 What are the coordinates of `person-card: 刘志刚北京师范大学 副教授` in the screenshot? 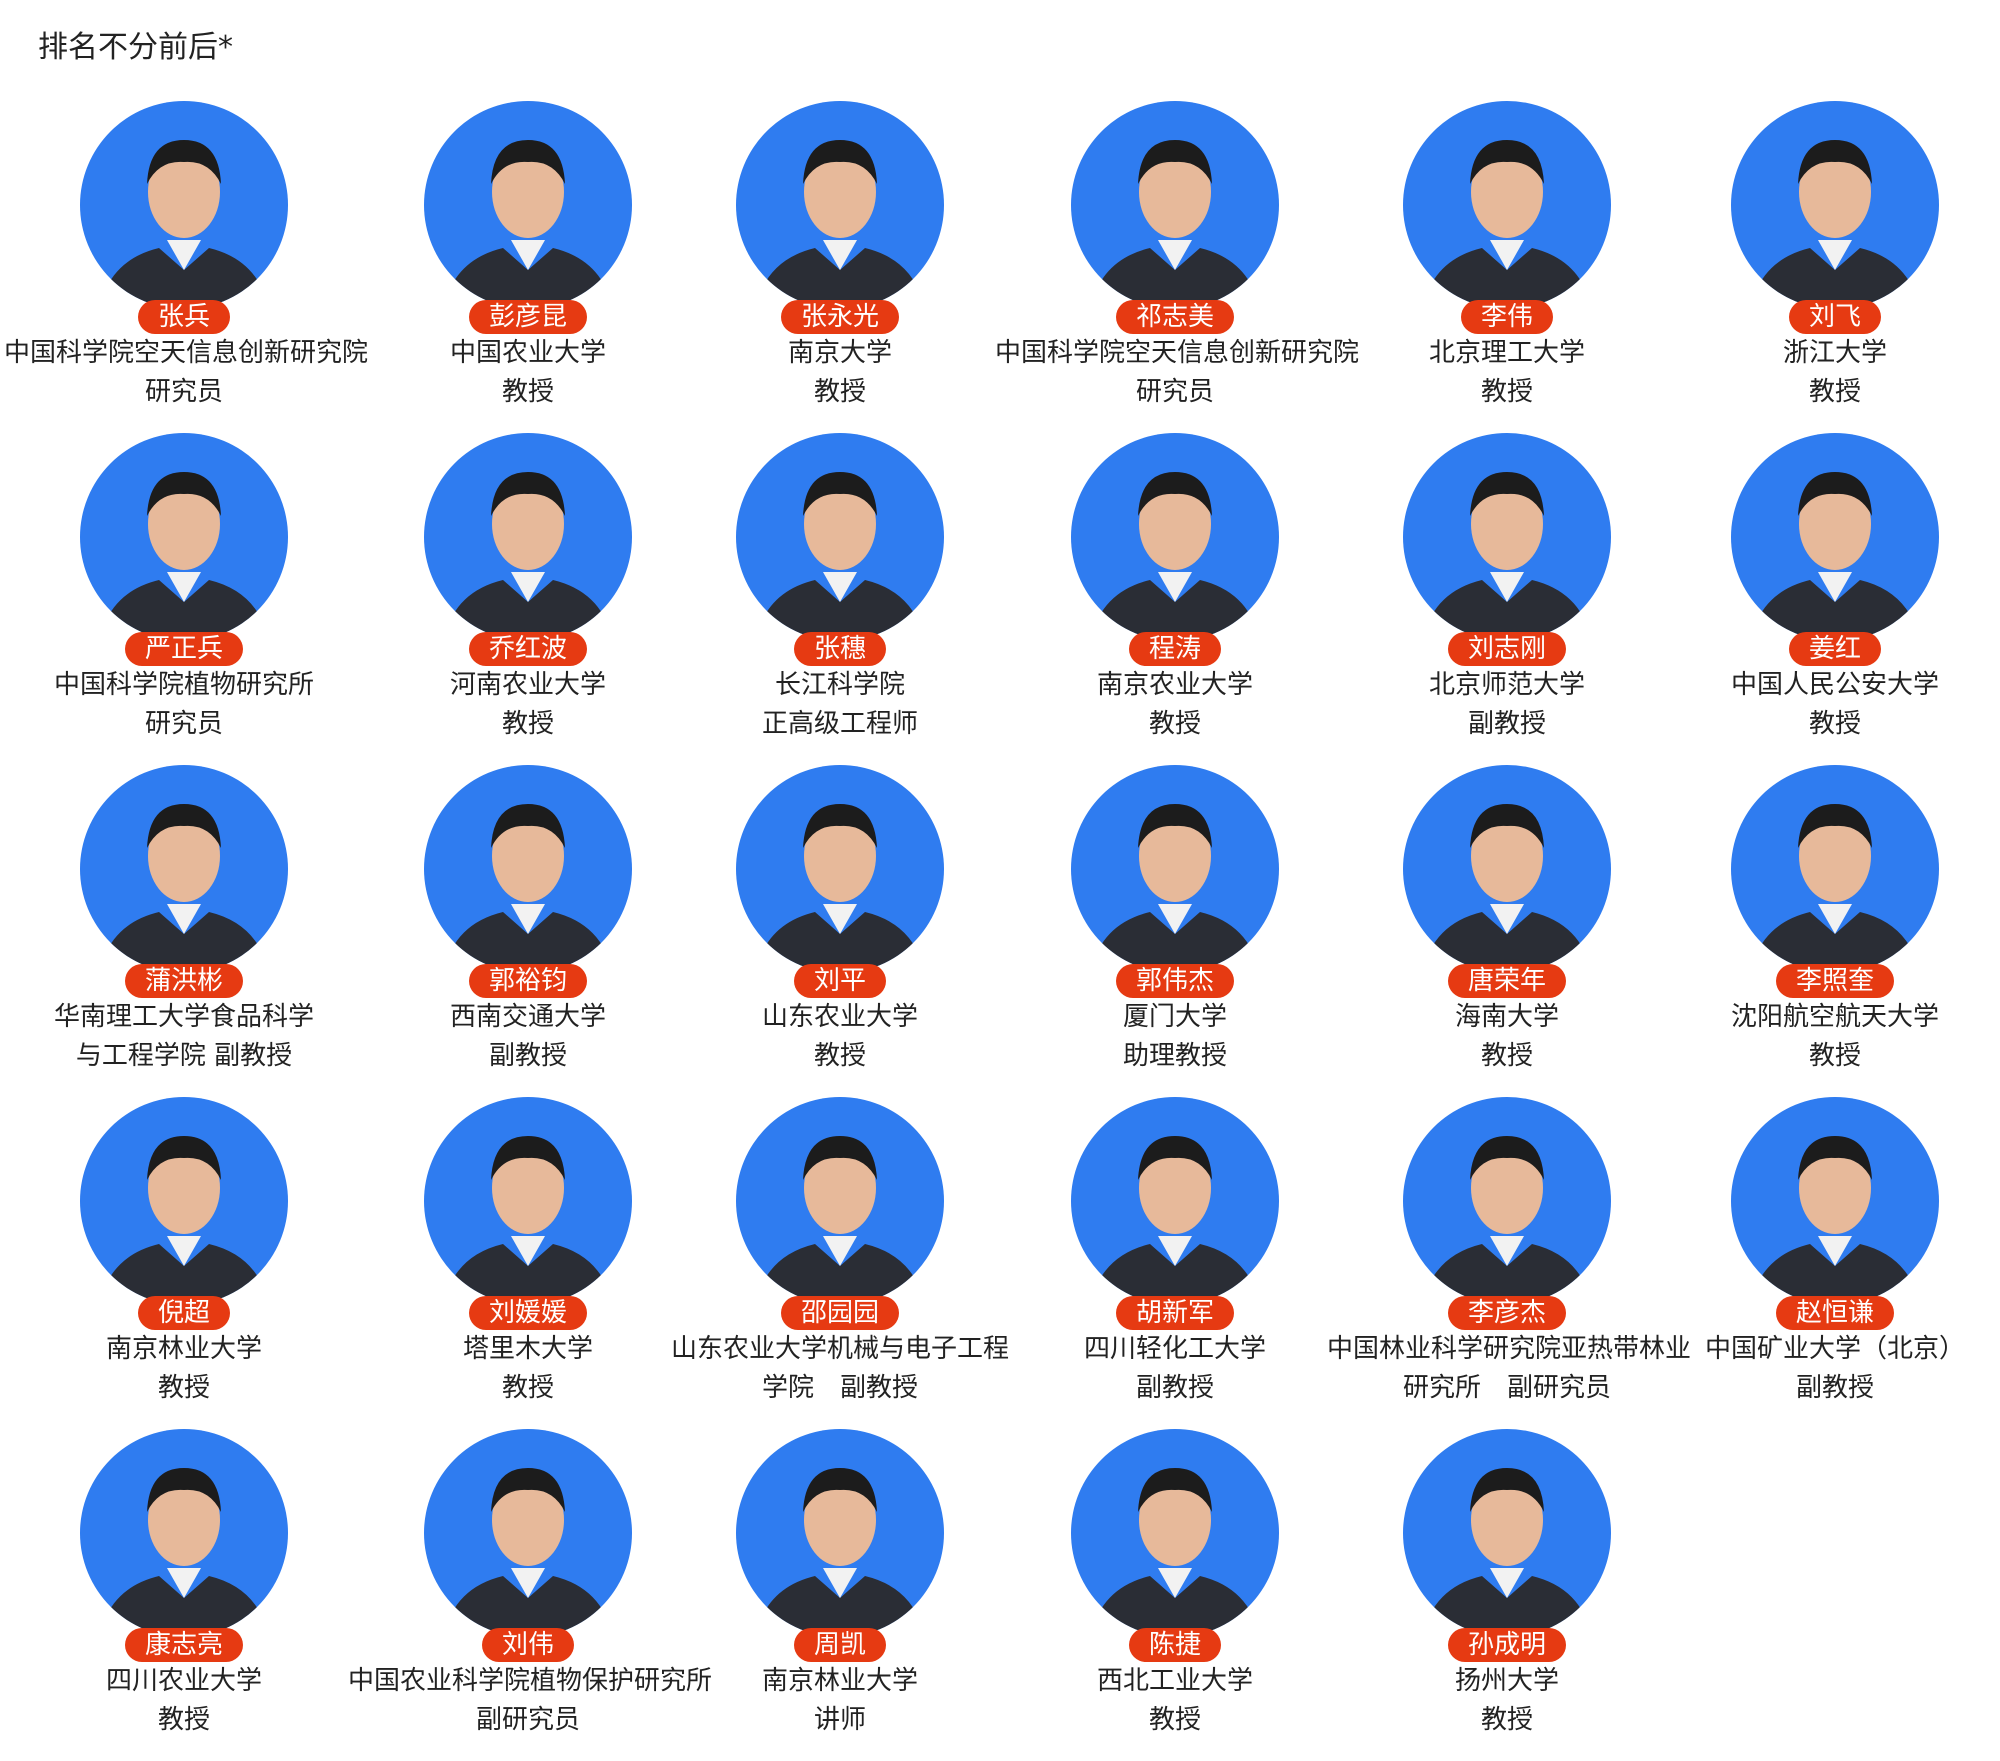 It's located at (1507, 588).